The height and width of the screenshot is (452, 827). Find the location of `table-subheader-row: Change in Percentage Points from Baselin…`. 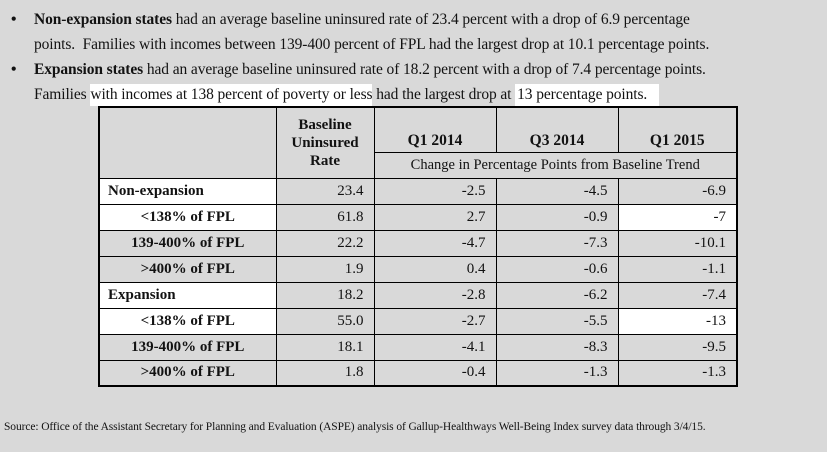

table-subheader-row: Change in Percentage Points from Baselin… is located at coordinates (418, 165).